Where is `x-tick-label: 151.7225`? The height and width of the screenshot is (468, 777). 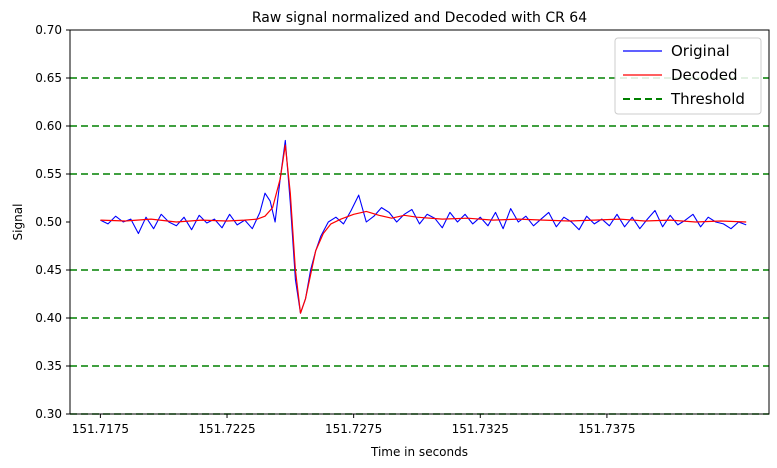
x-tick-label: 151.7225 is located at coordinates (226, 429).